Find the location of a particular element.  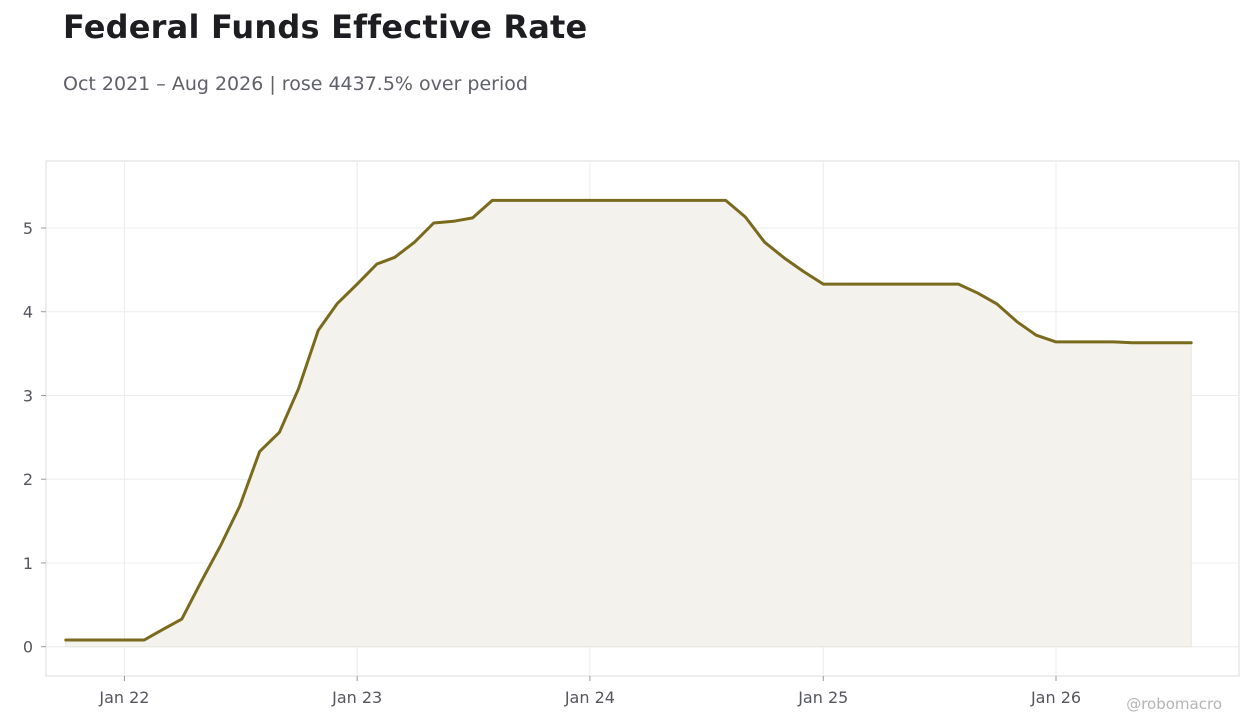

x-tick-label: Jan 24 is located at coordinates (589, 697).